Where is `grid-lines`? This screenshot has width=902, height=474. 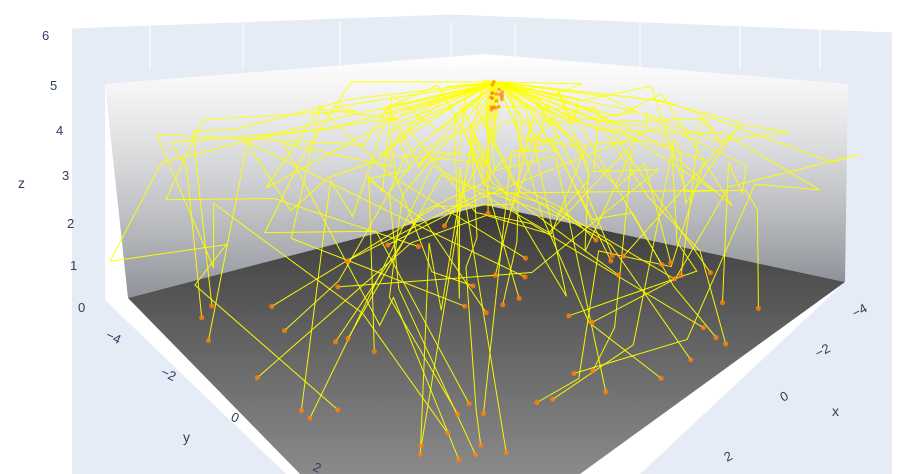
grid-lines is located at coordinates (482, 41).